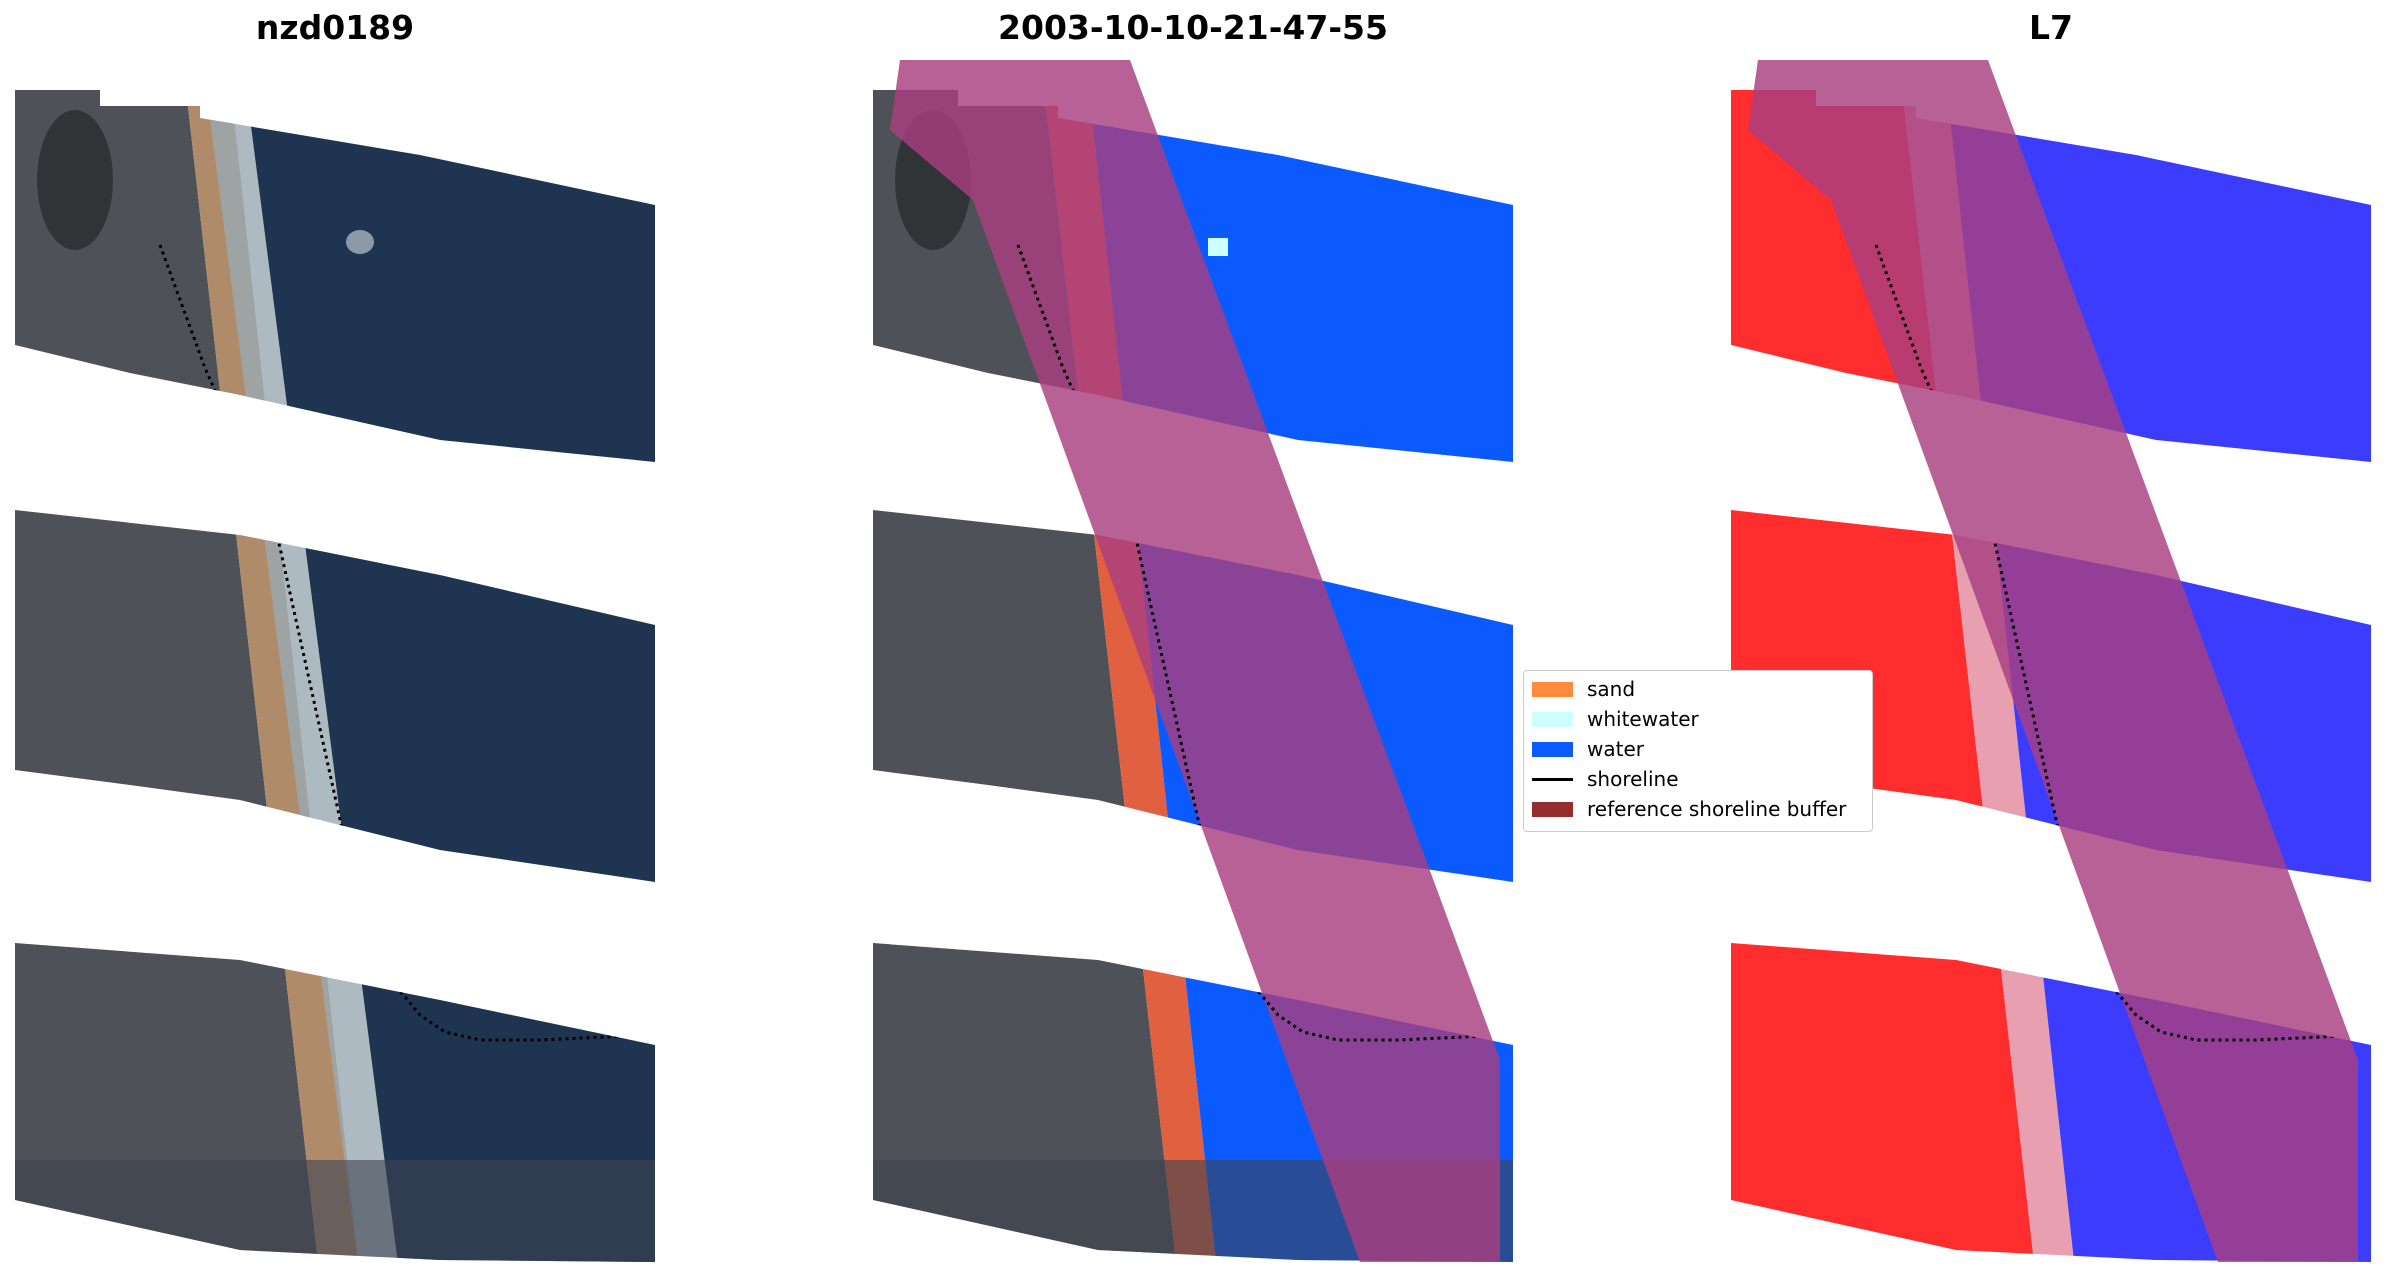 The height and width of the screenshot is (1283, 2387). I want to click on legend-item-water: water, so click(1588, 749).